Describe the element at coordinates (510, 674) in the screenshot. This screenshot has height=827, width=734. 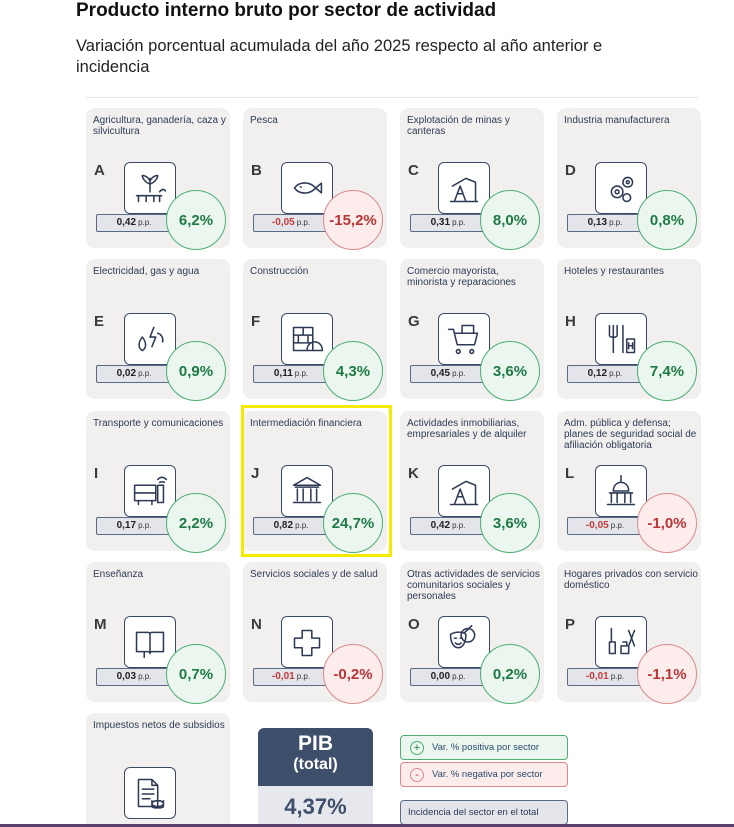
I see `variation-circle: 0,2%` at that location.